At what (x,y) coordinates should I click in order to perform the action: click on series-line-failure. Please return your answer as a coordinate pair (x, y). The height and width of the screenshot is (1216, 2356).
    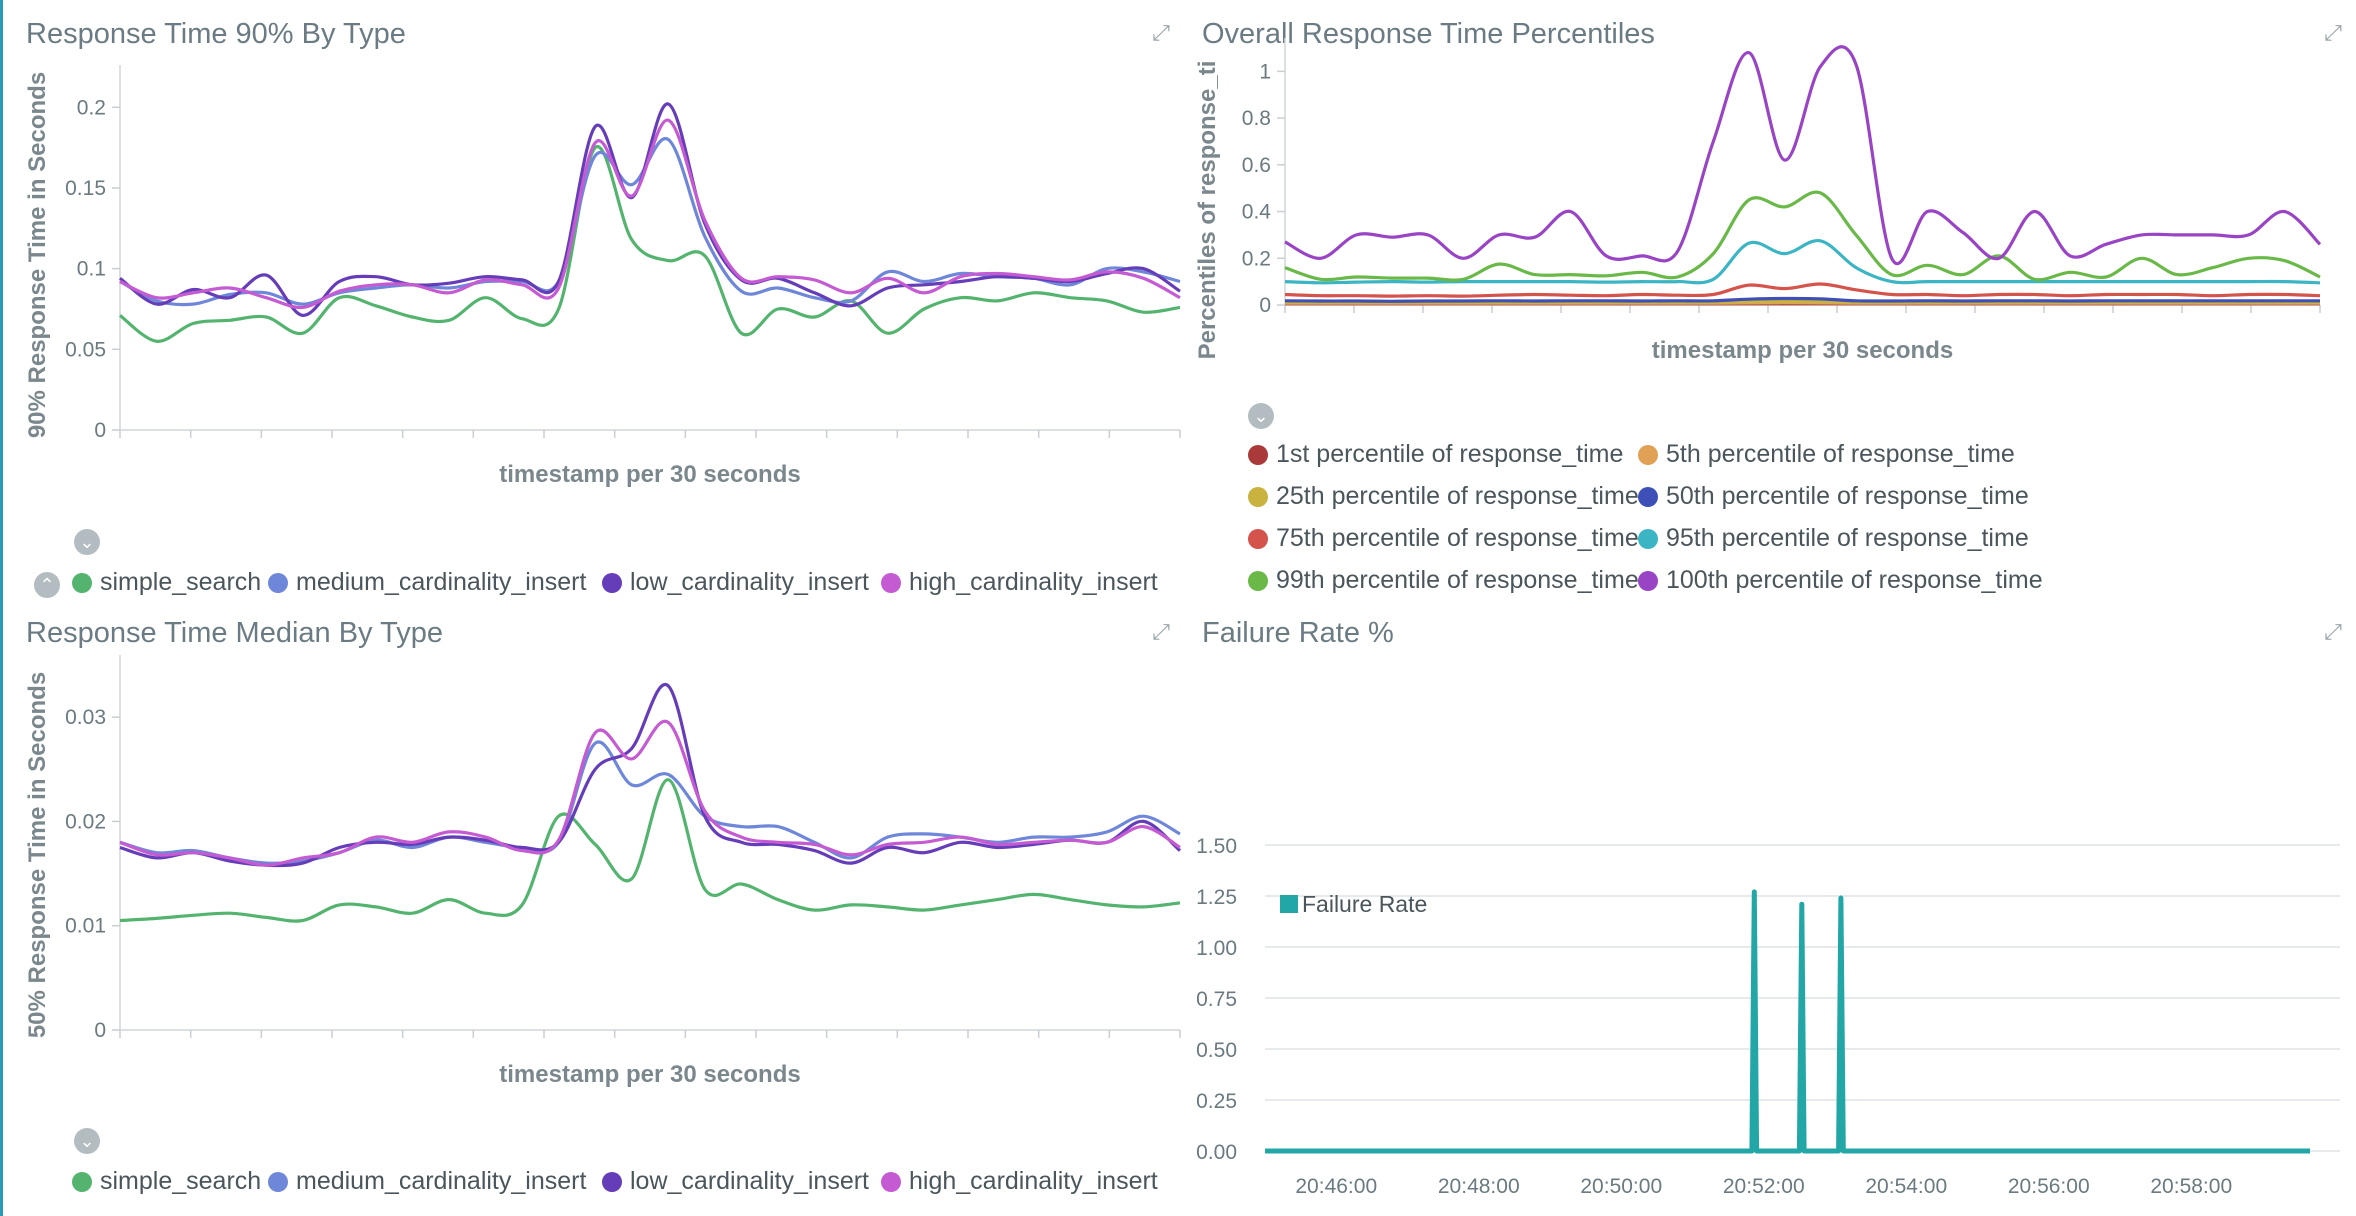
    Looking at the image, I should click on (1787, 1021).